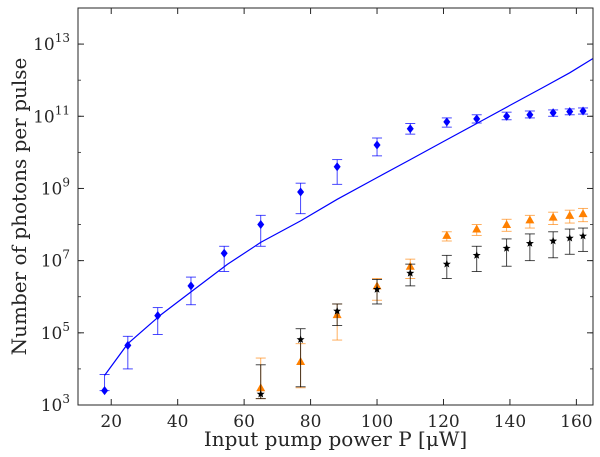 Image resolution: width=600 pixels, height=457 pixels. What do you see at coordinates (66, 399) in the screenshot?
I see `y-tick-label-exponent: 3` at bounding box center [66, 399].